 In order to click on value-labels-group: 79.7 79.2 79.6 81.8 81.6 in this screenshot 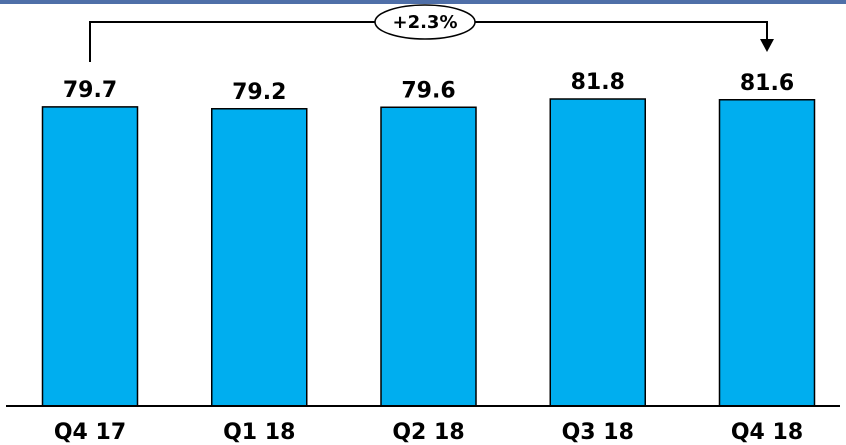, I will do `click(428, 87)`.